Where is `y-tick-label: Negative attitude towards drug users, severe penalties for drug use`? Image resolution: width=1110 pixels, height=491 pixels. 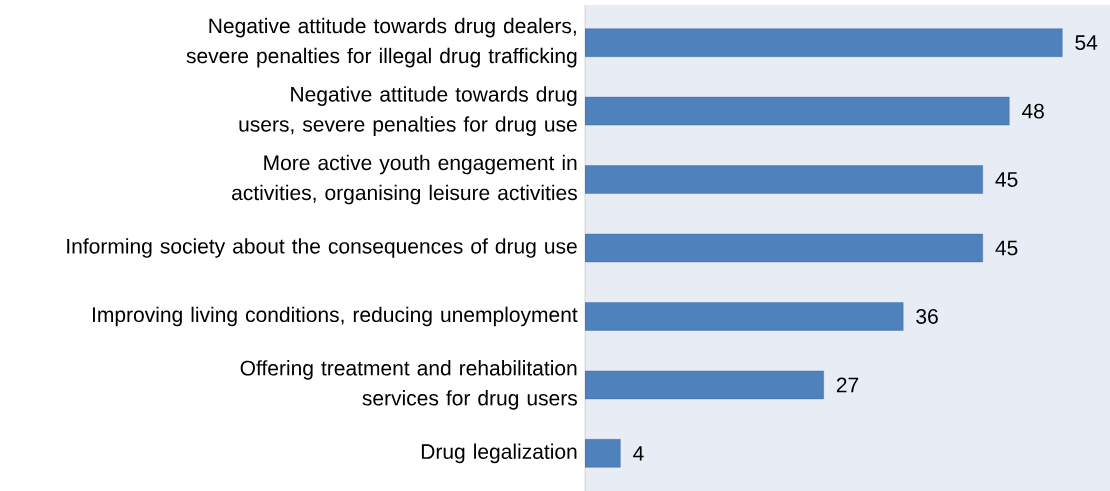
y-tick-label: Negative attitude towards drug users, severe penalties for drug use is located at coordinates (408, 111).